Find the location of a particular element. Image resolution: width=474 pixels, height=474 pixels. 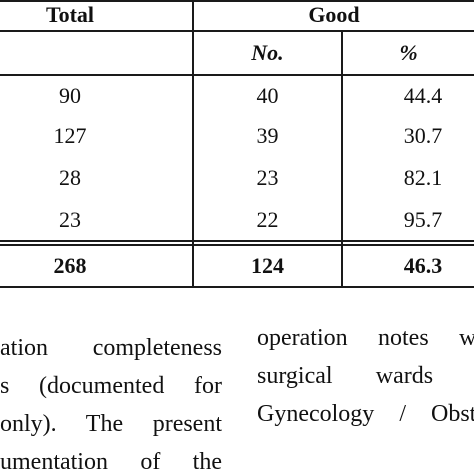

row4-no: 22 is located at coordinates (267, 219).